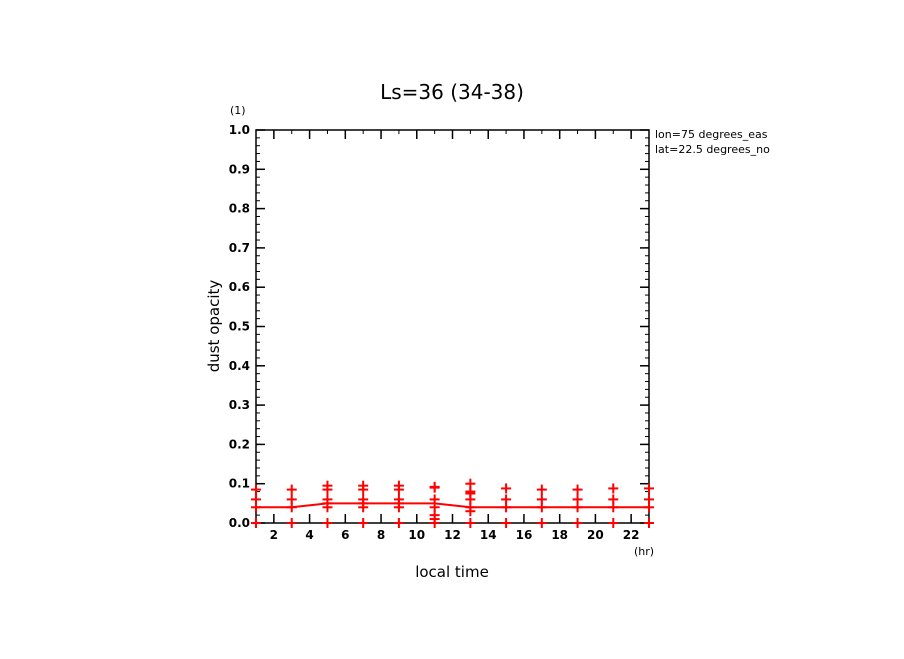 The height and width of the screenshot is (659, 904). Describe the element at coordinates (239, 287) in the screenshot. I see `y-tick-label: 0.6` at that location.